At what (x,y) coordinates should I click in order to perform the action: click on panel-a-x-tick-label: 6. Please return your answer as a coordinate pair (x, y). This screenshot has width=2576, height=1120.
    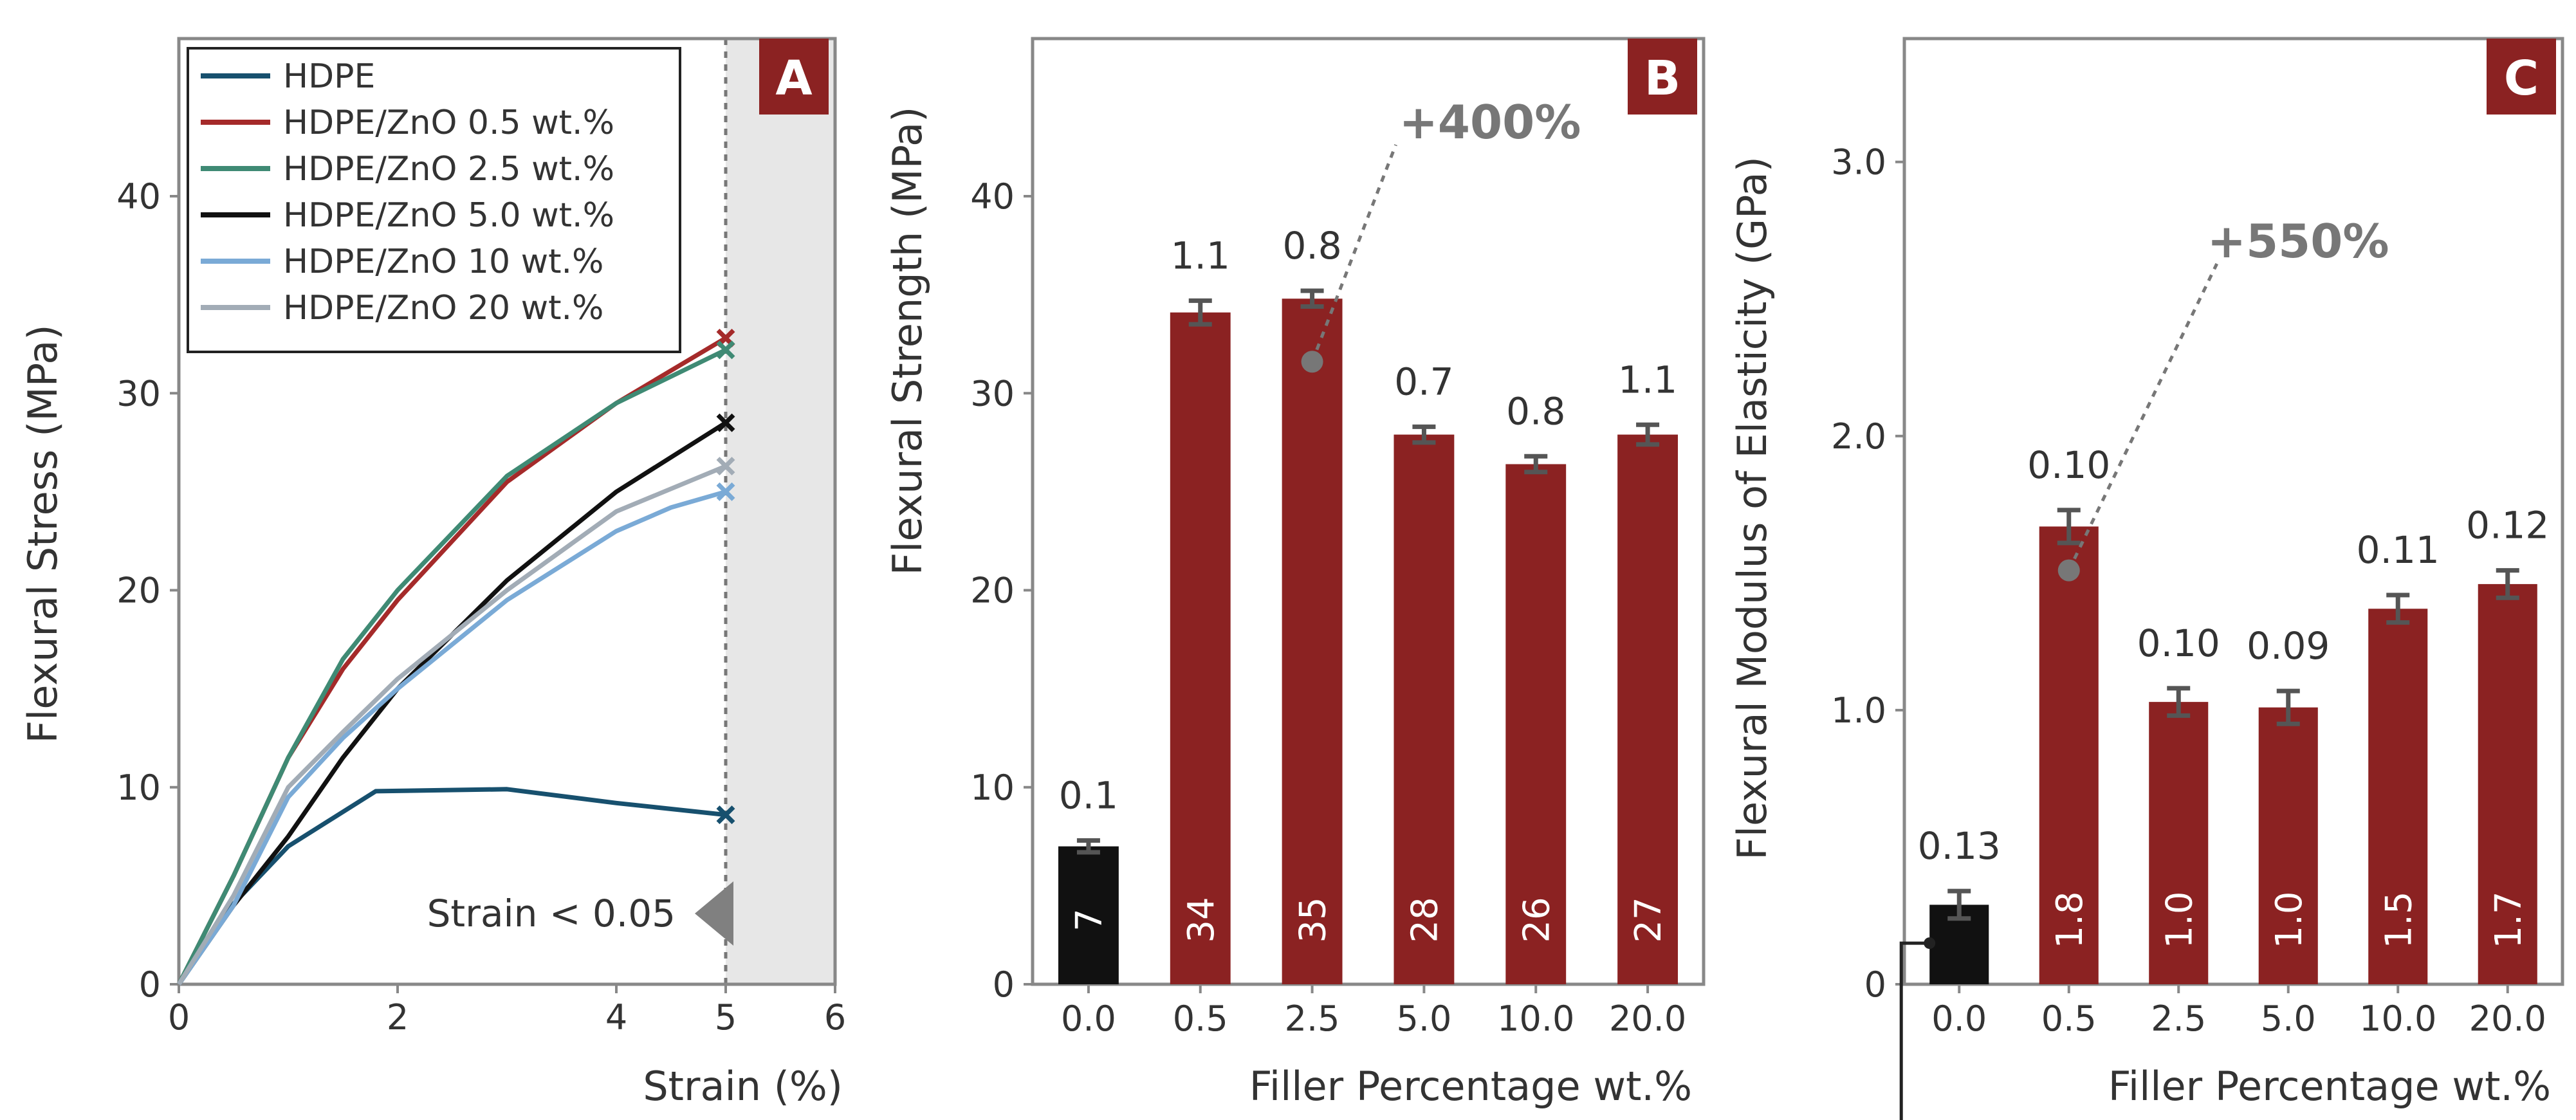
    Looking at the image, I should click on (835, 1017).